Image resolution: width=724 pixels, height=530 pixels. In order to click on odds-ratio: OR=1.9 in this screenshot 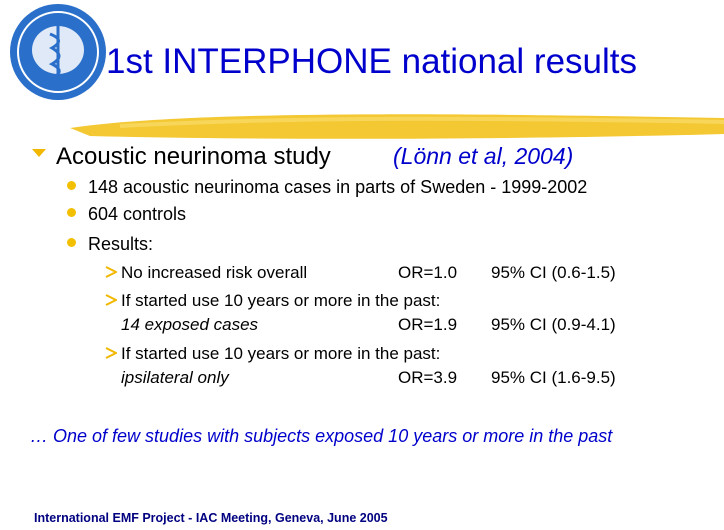, I will do `click(428, 324)`.